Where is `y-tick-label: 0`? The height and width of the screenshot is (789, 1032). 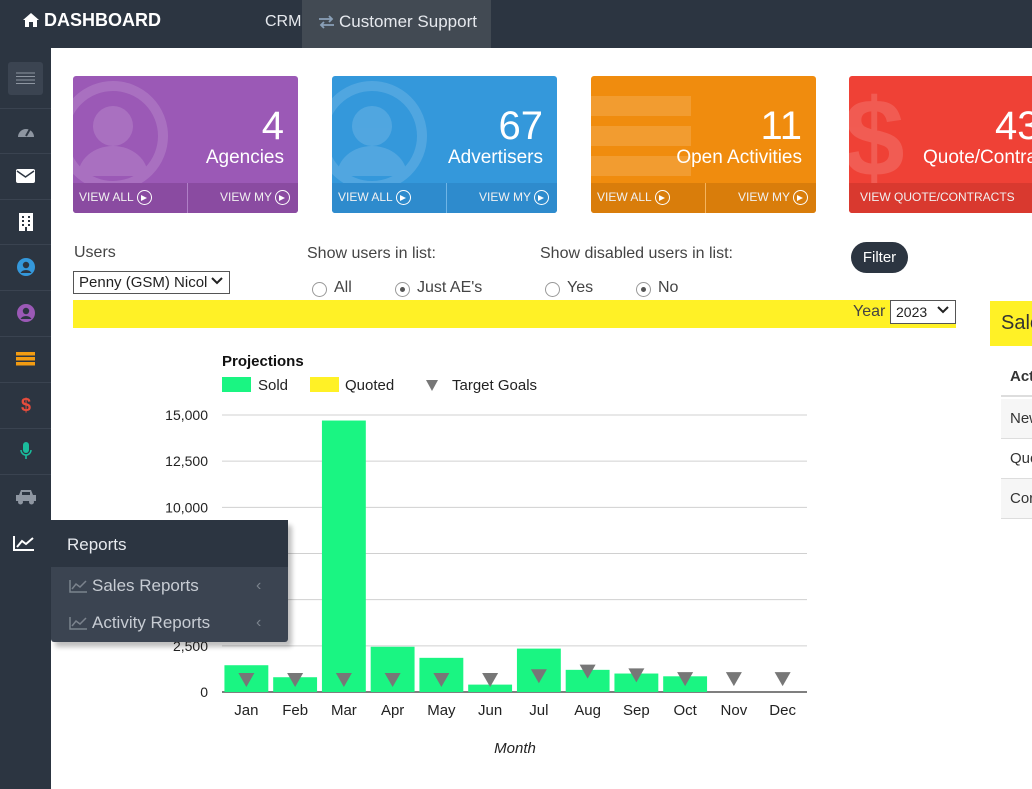
y-tick-label: 0 is located at coordinates (204, 692).